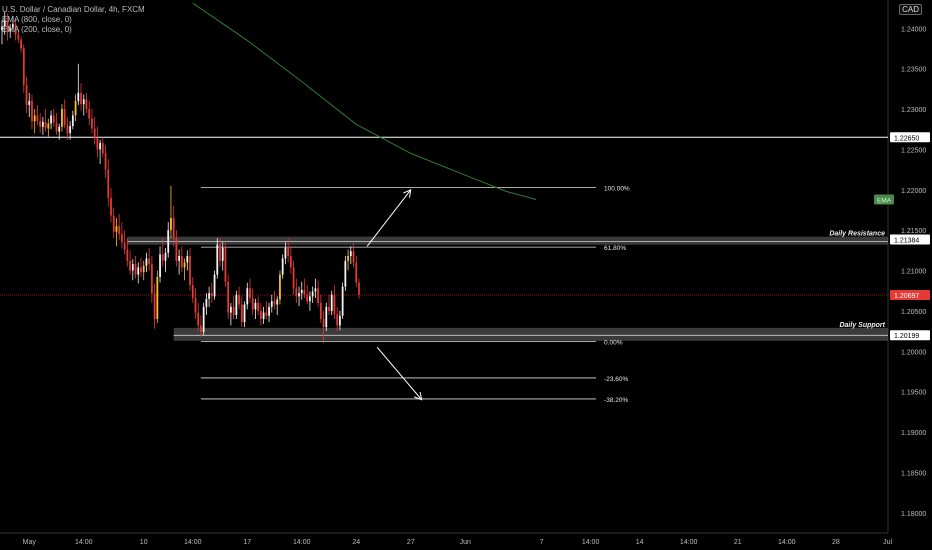  Describe the element at coordinates (37, 29) in the screenshot. I see `legend-ema200: EMA (200, close, 0)` at that location.